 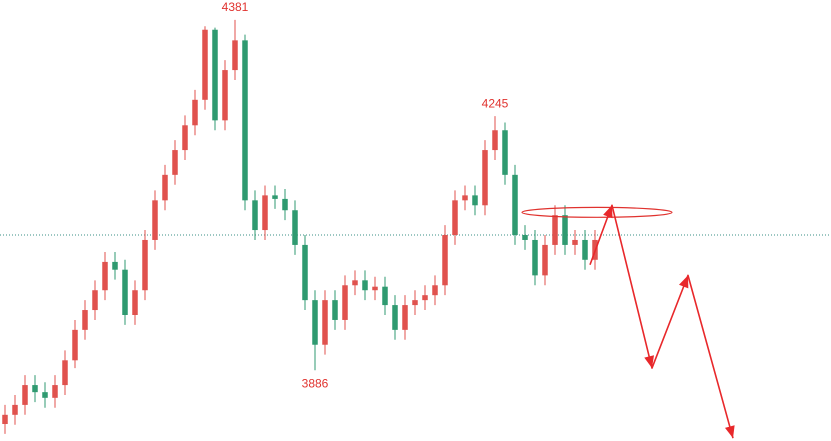 What do you see at coordinates (661, 321) in the screenshot?
I see `projection-path` at bounding box center [661, 321].